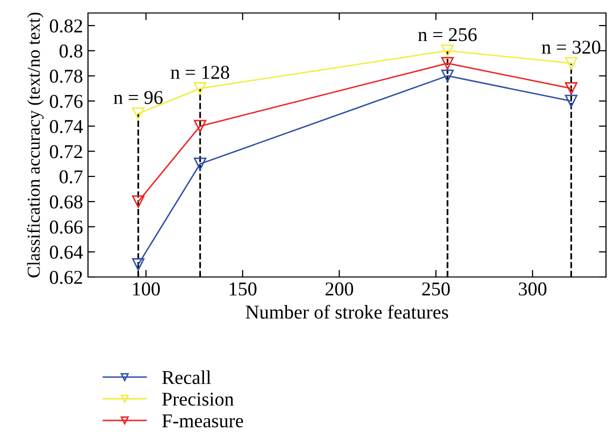 This screenshot has height=441, width=613. I want to click on y-tick-label: 0.8, so click(71, 51).